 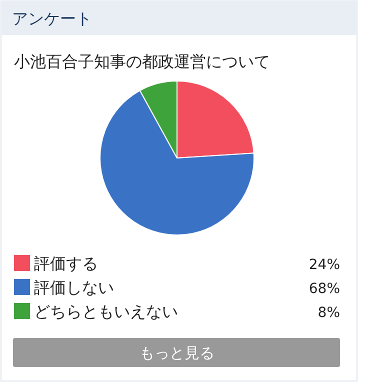 I want to click on chart-title: 小池百合子知事の都政運営について, so click(x=142, y=61).